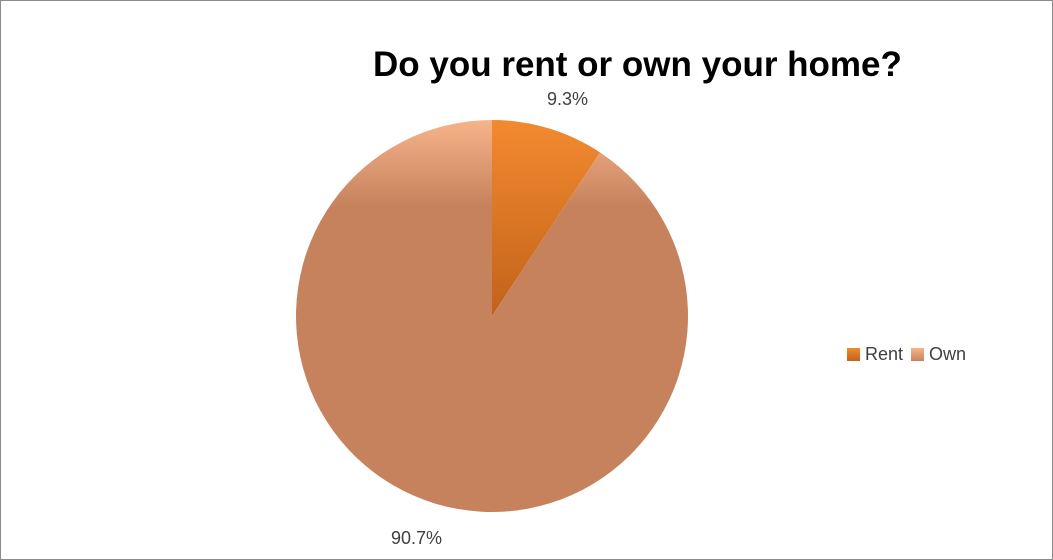 The image size is (1053, 560). I want to click on legend-item-rent: Rent, so click(875, 354).